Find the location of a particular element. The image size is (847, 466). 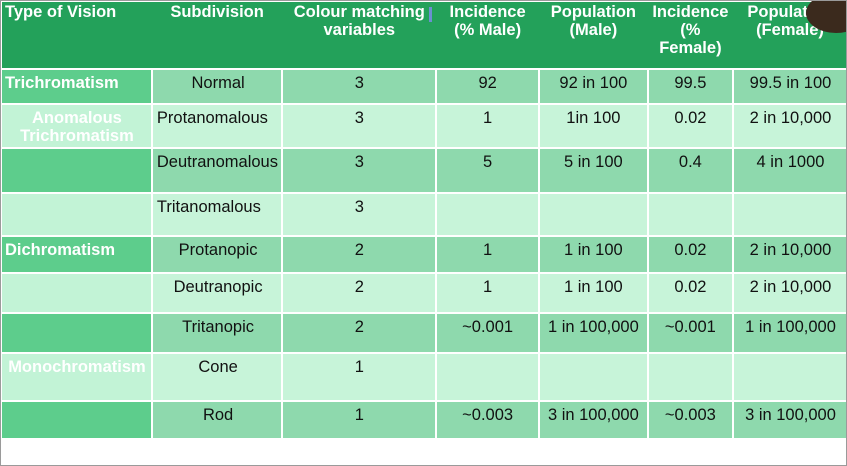

text-cursor-icon is located at coordinates (430, 14).